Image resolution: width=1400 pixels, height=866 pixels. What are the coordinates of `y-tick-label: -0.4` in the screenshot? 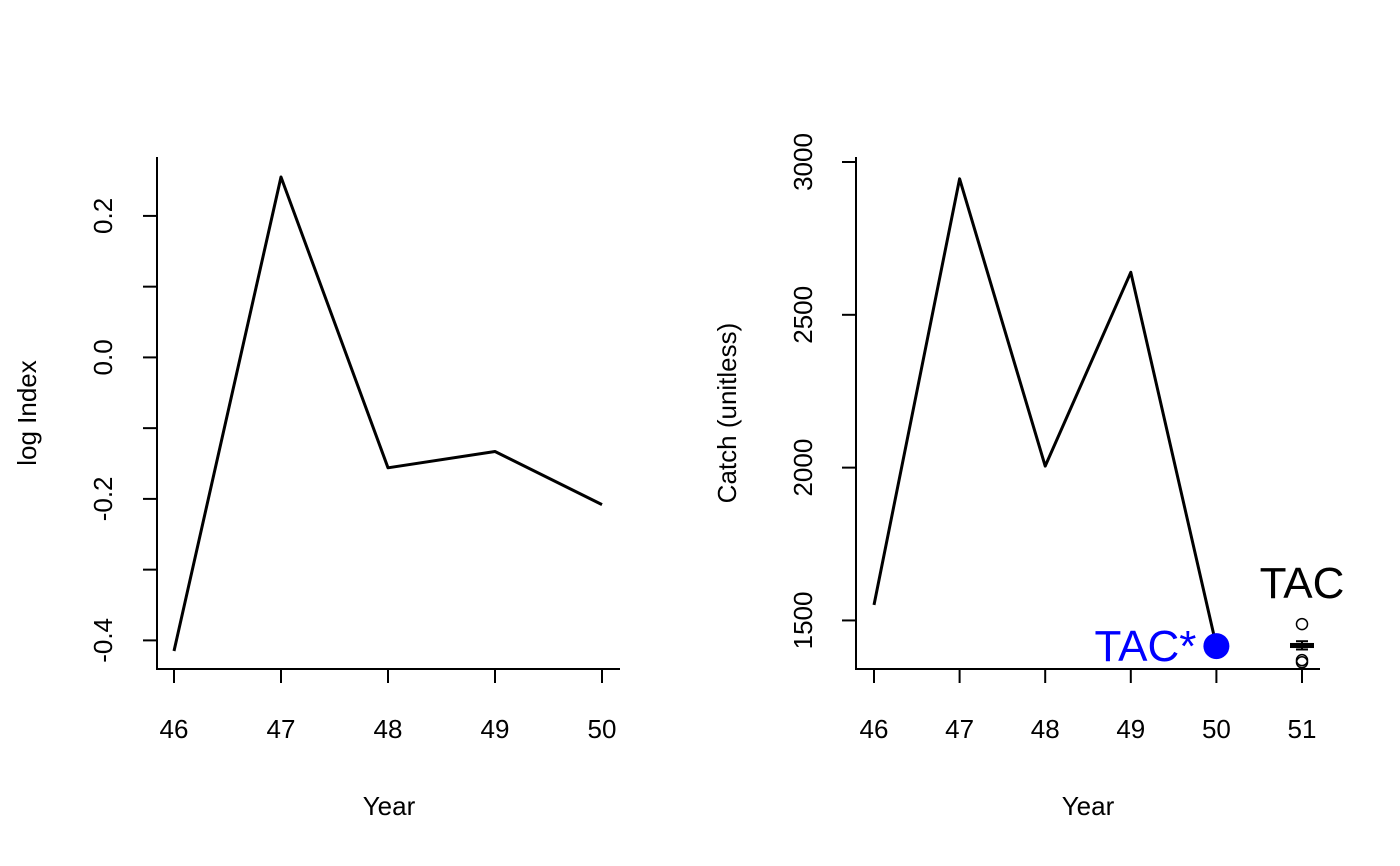 It's located at (103, 640).